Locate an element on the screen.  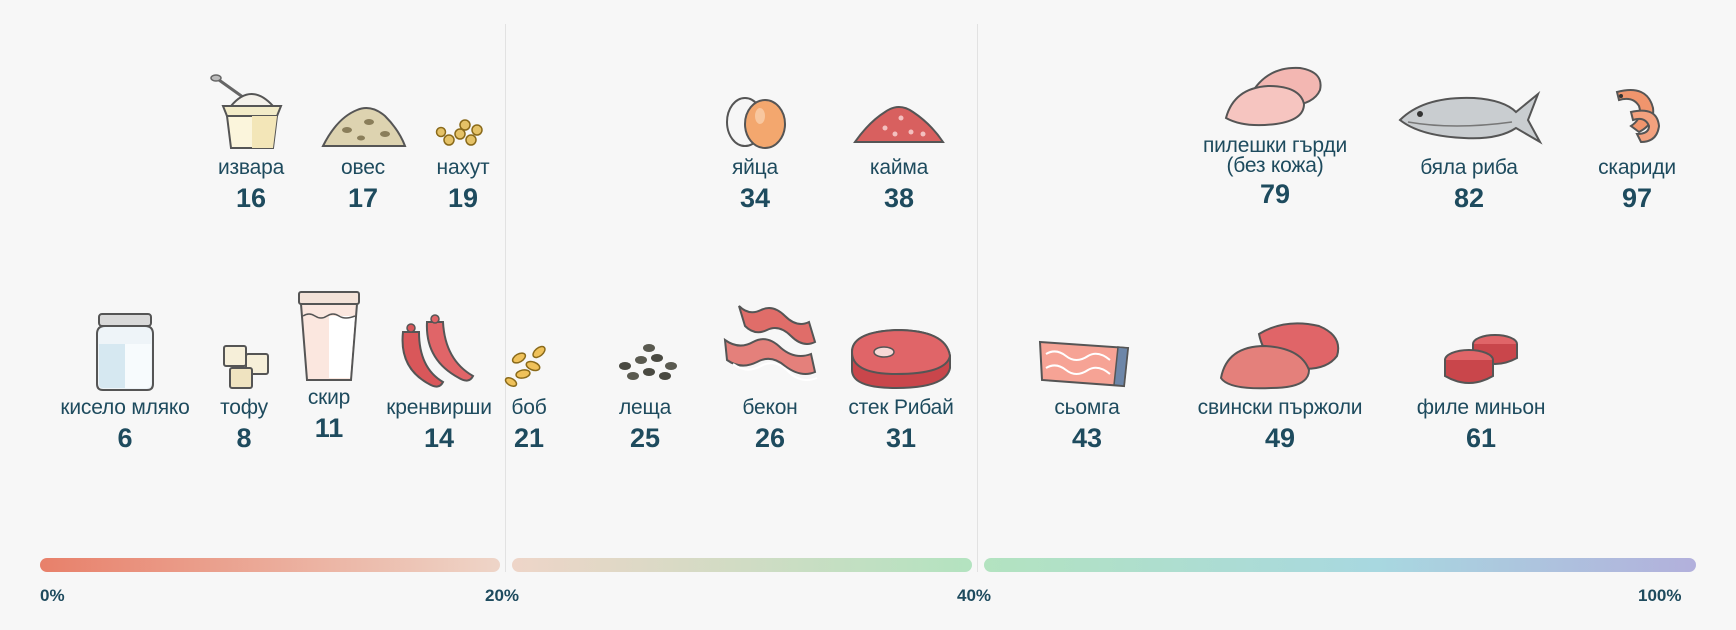
chicken-breast-icon is located at coordinates (1273, 96).